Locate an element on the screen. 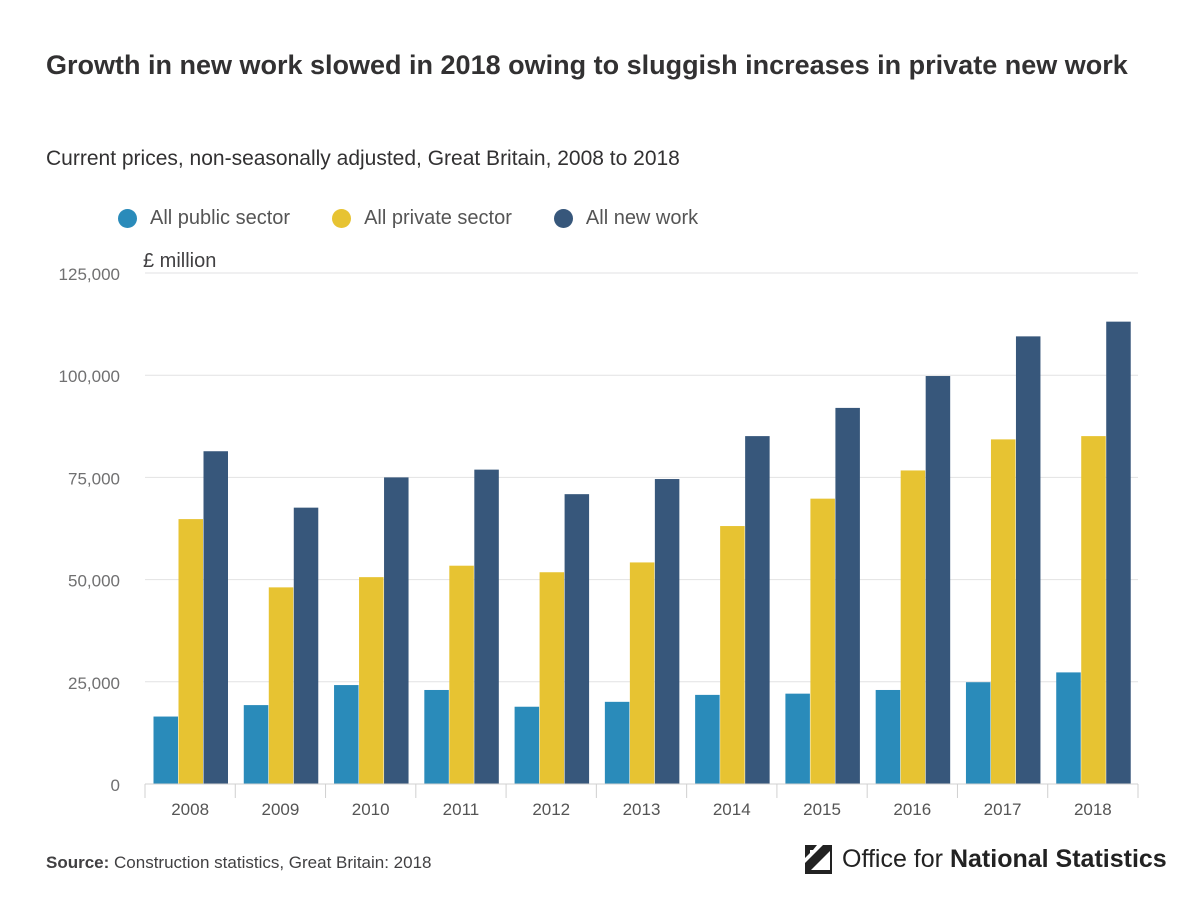  bar-all-private-sector-2009 is located at coordinates (281, 685).